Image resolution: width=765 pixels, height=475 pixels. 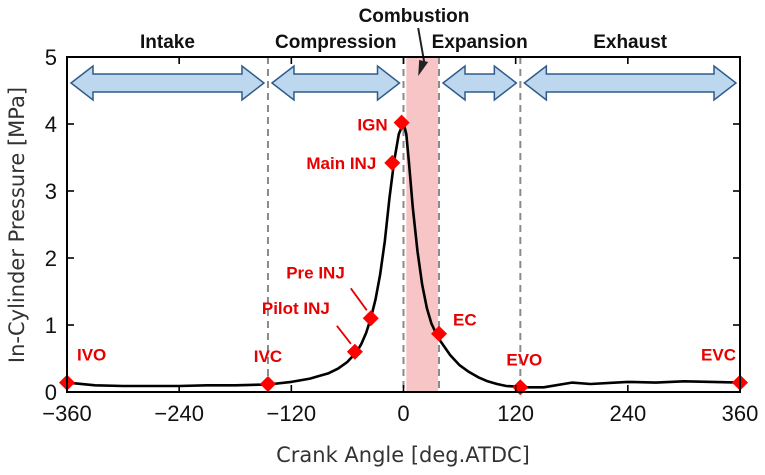 What do you see at coordinates (392, 162) in the screenshot?
I see `event-marker-main-inj` at bounding box center [392, 162].